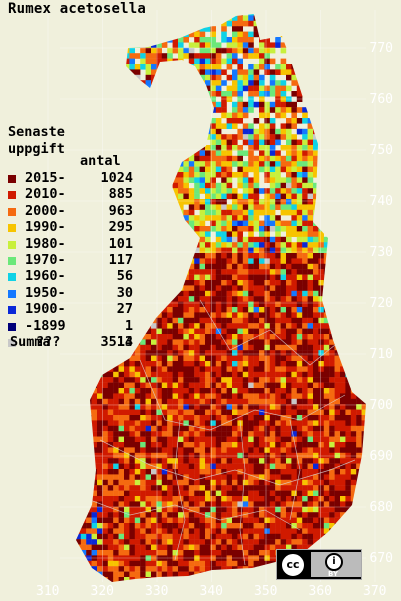 The height and width of the screenshot is (601, 401). What do you see at coordinates (128, 325) in the screenshot?
I see `legend-count: 1` at bounding box center [128, 325].